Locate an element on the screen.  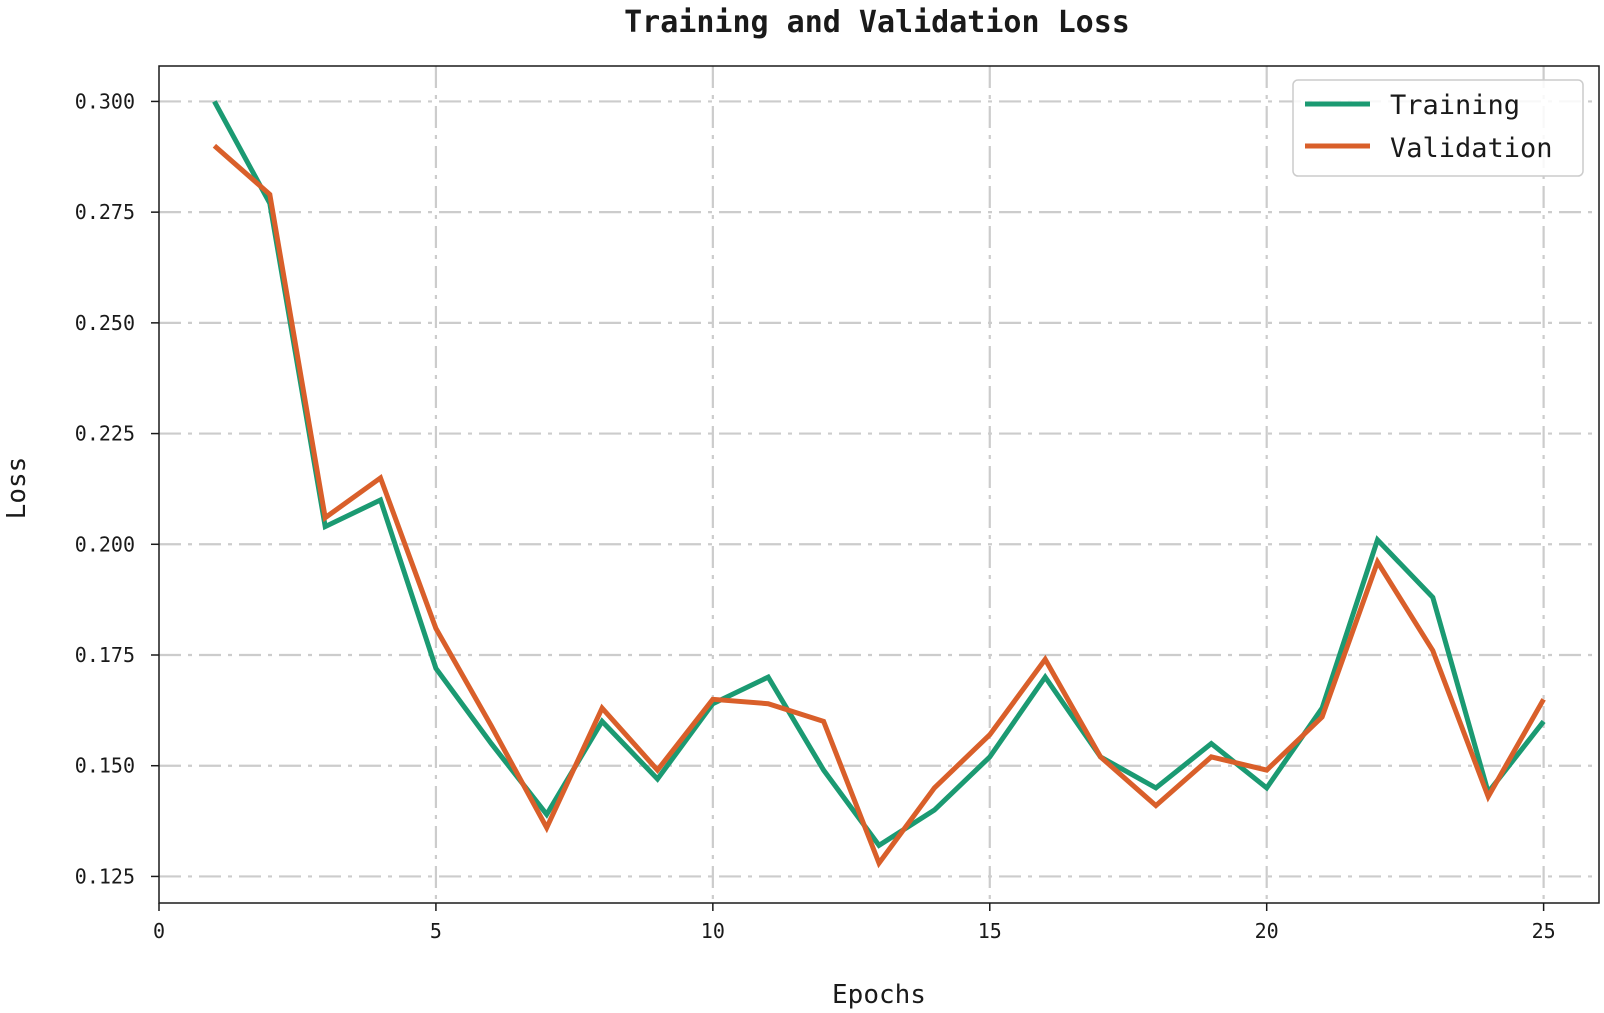
y-tick-label-0: 0.125 is located at coordinates (105, 876).